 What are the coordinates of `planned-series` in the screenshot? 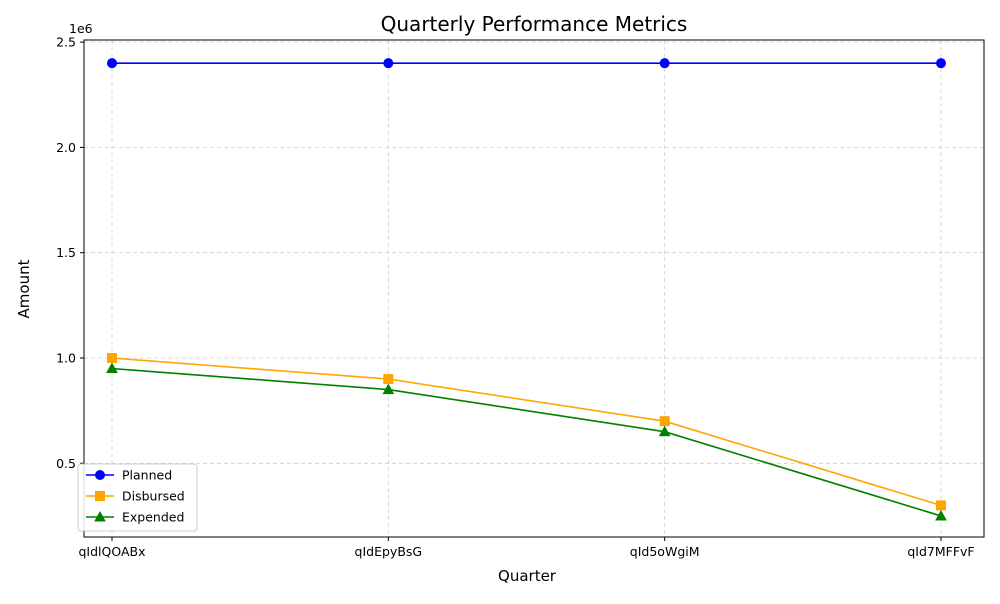 It's located at (526, 63).